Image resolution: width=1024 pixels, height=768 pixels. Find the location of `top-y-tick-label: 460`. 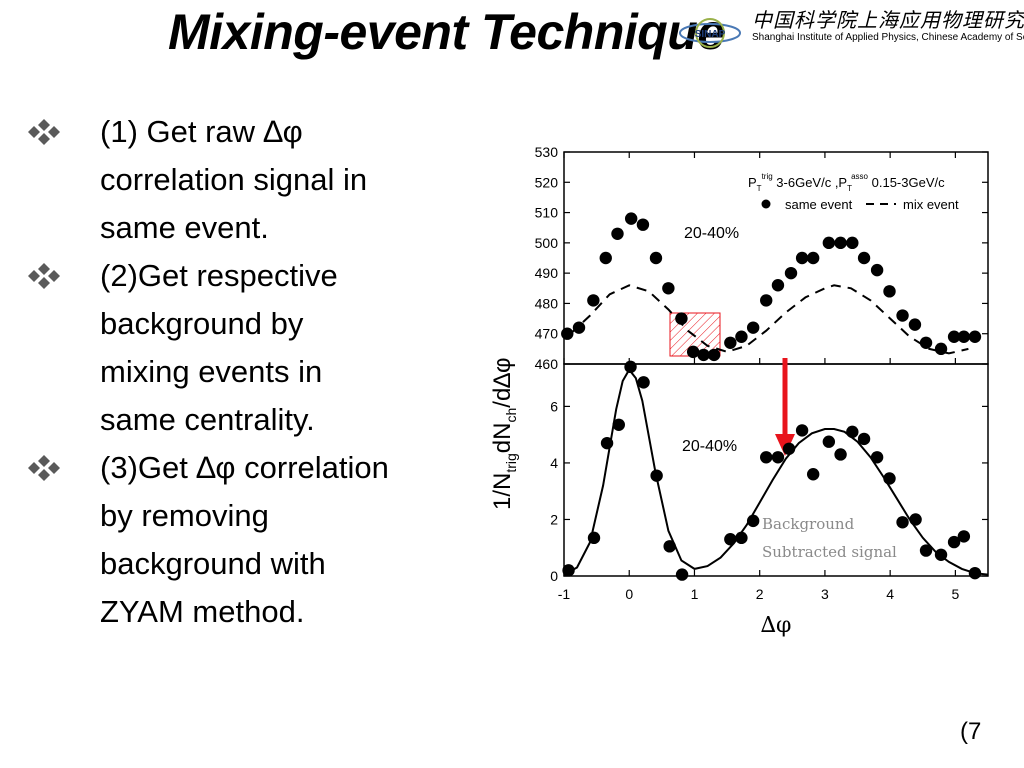

top-y-tick-label: 460 is located at coordinates (547, 364).